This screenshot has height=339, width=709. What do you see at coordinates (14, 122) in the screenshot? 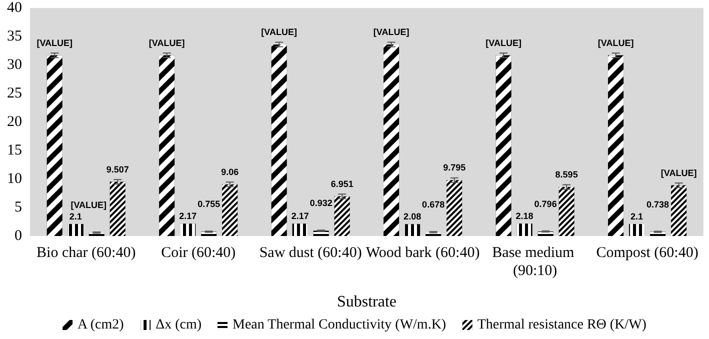
I see `y-tick-label: 20` at bounding box center [14, 122].